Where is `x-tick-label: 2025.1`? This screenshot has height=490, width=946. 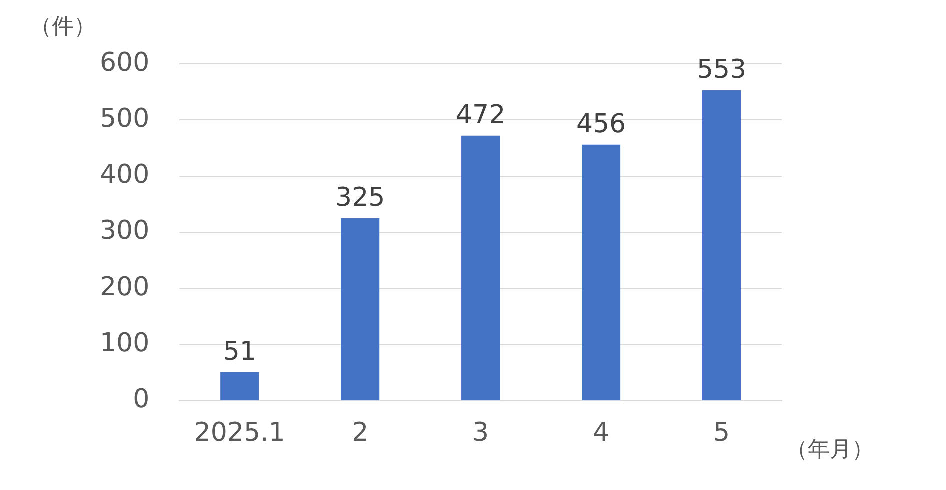 x-tick-label: 2025.1 is located at coordinates (240, 433).